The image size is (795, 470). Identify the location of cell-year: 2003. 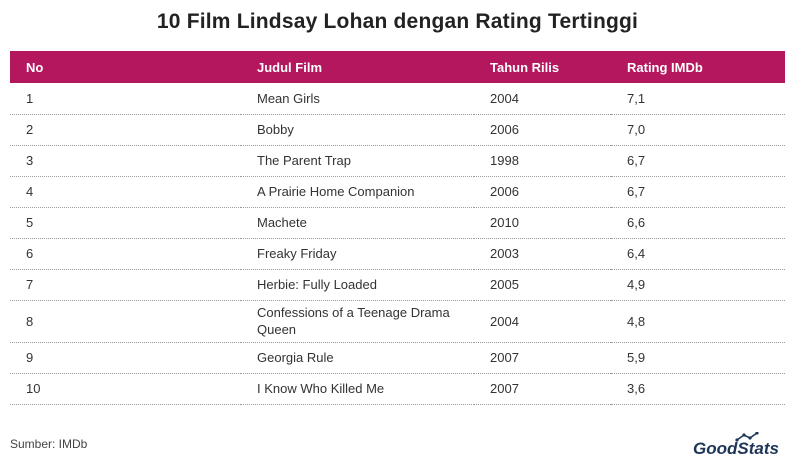
(542, 254).